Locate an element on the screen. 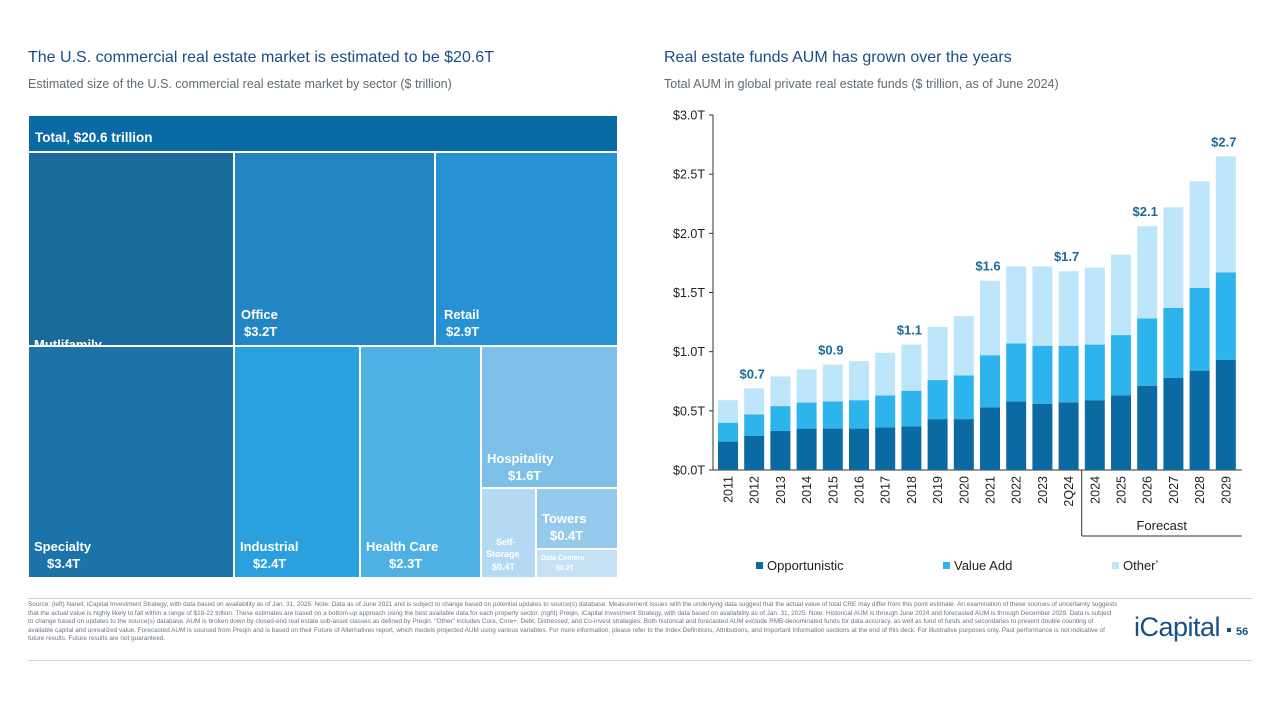 The width and height of the screenshot is (1280, 720). bar-segment-other-2014 is located at coordinates (806, 386).